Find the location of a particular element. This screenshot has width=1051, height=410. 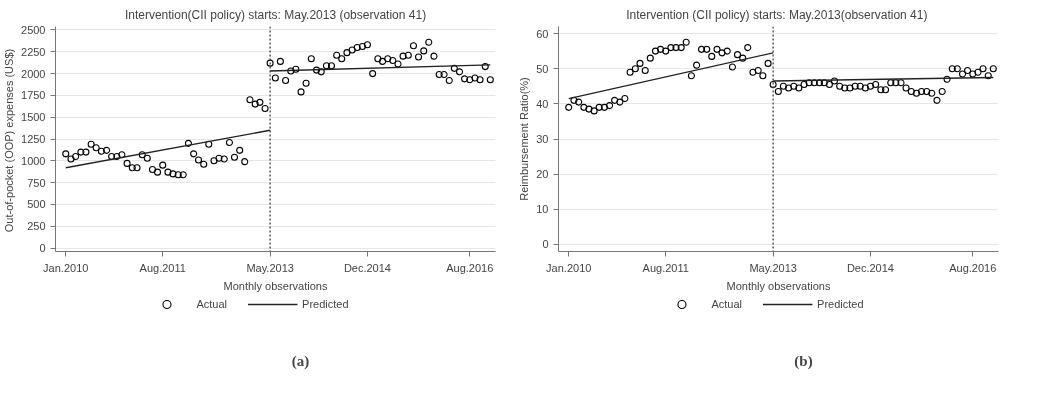

y-tick-label: 2250 is located at coordinates (33, 51).